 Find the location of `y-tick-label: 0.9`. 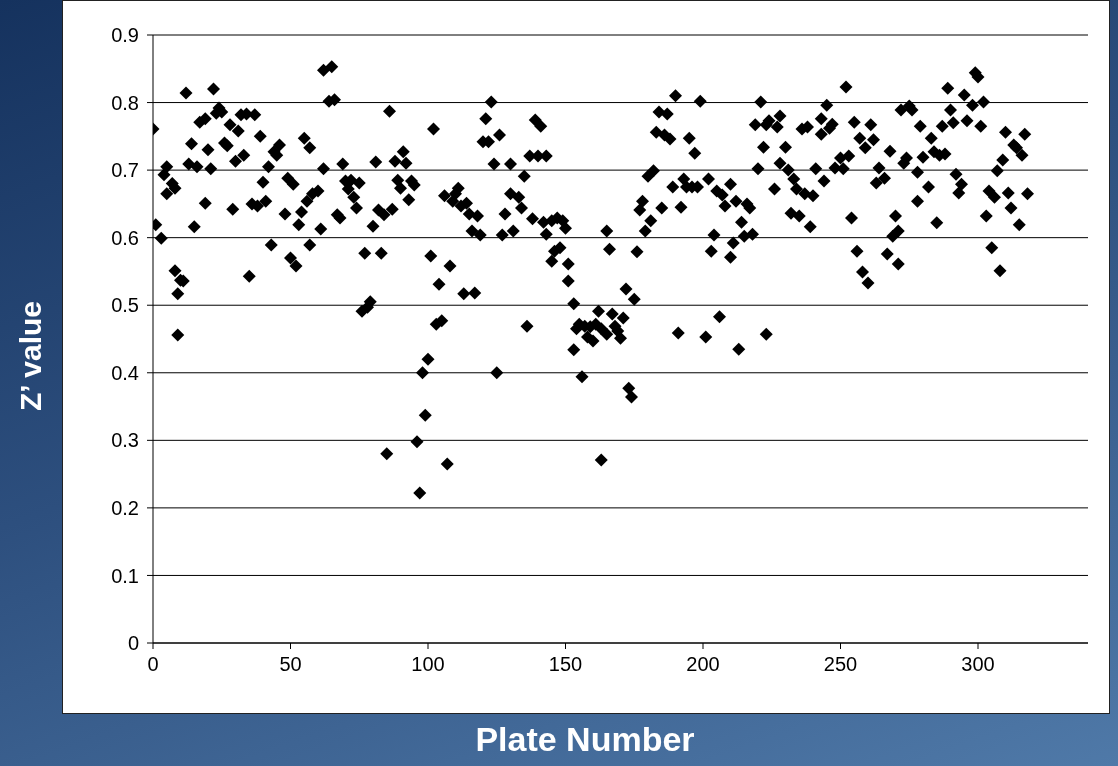

y-tick-label: 0.9 is located at coordinates (125, 35).